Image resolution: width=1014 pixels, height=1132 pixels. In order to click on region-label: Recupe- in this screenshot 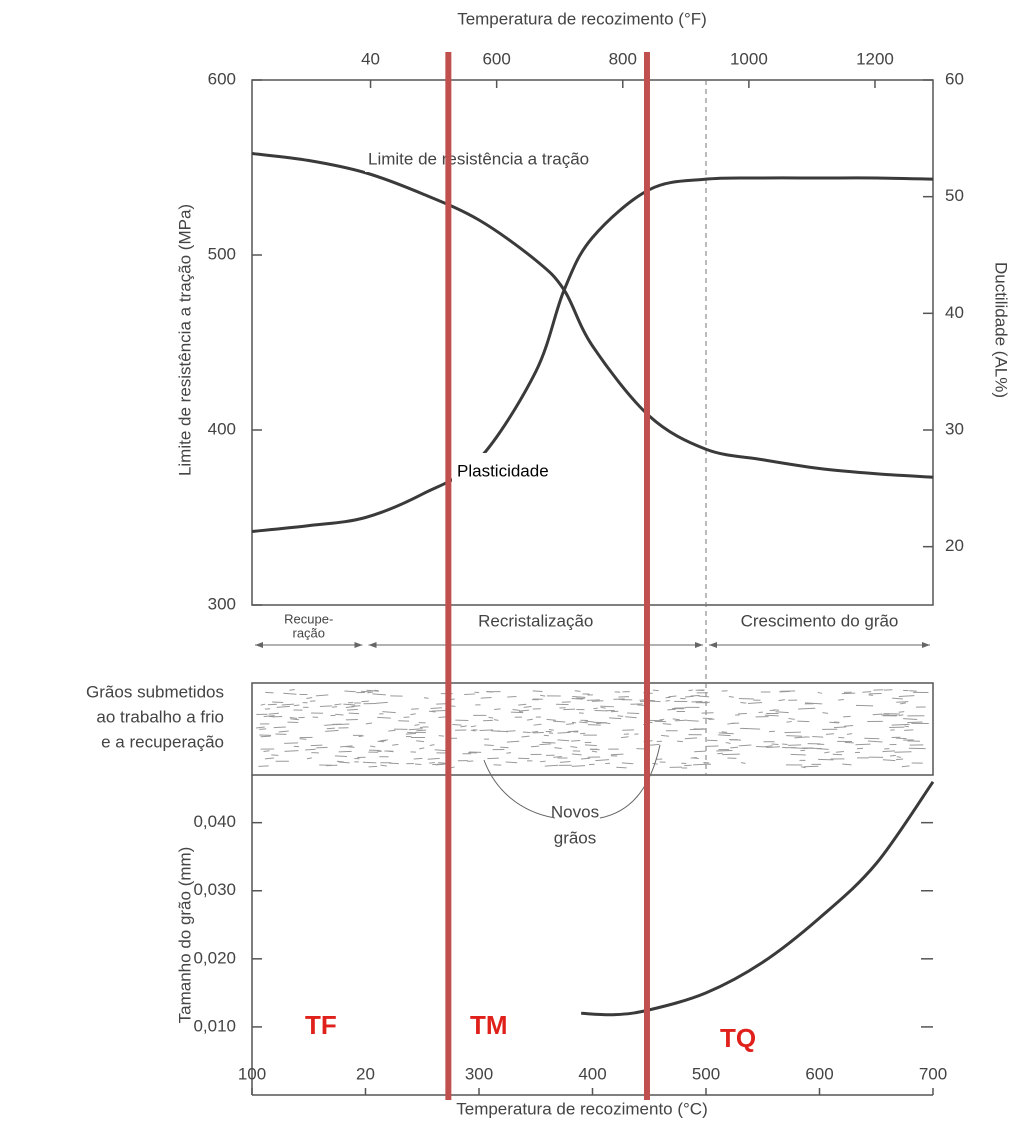, I will do `click(308, 618)`.